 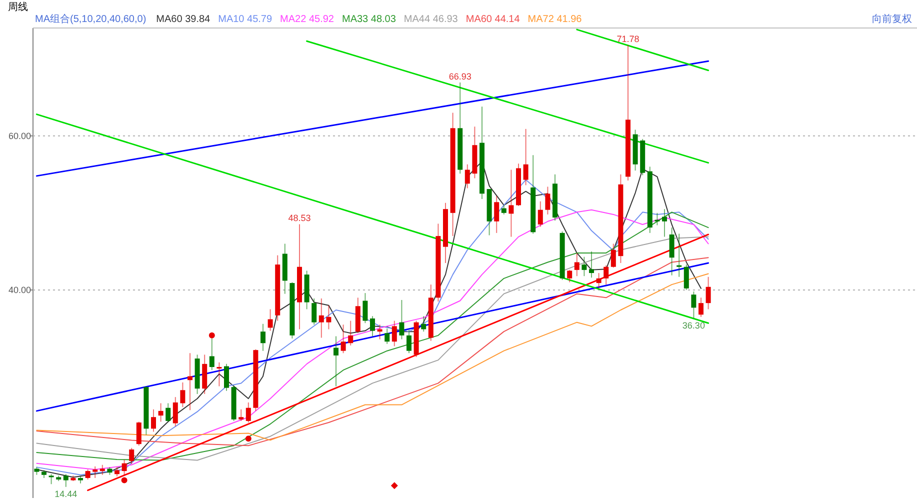 What do you see at coordinates (693, 325) in the screenshot?
I see `annotation: 36.30` at bounding box center [693, 325].